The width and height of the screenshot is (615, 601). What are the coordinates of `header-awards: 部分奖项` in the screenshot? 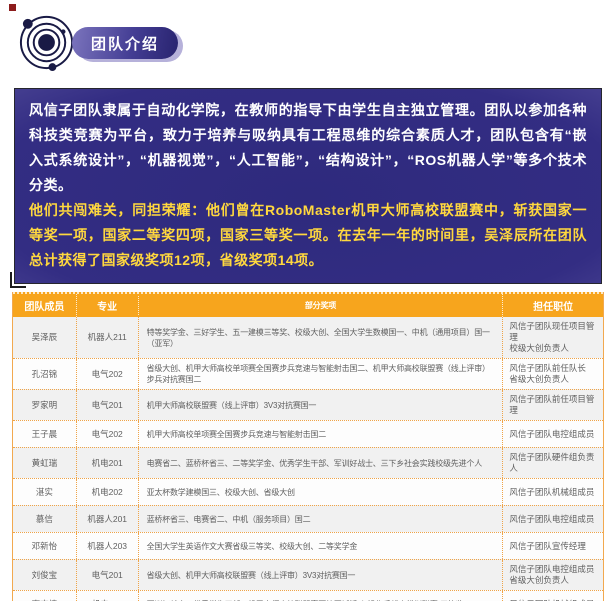 It's located at (320, 305).